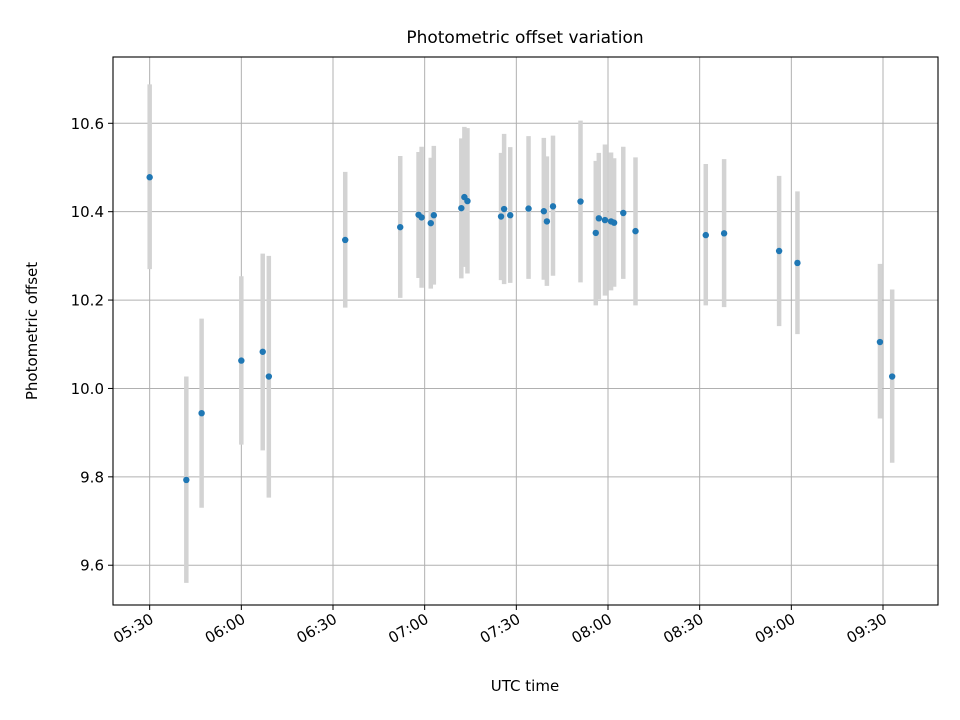 The image size is (960, 720). What do you see at coordinates (408, 628) in the screenshot?
I see `x-tick-label: 07:00` at bounding box center [408, 628].